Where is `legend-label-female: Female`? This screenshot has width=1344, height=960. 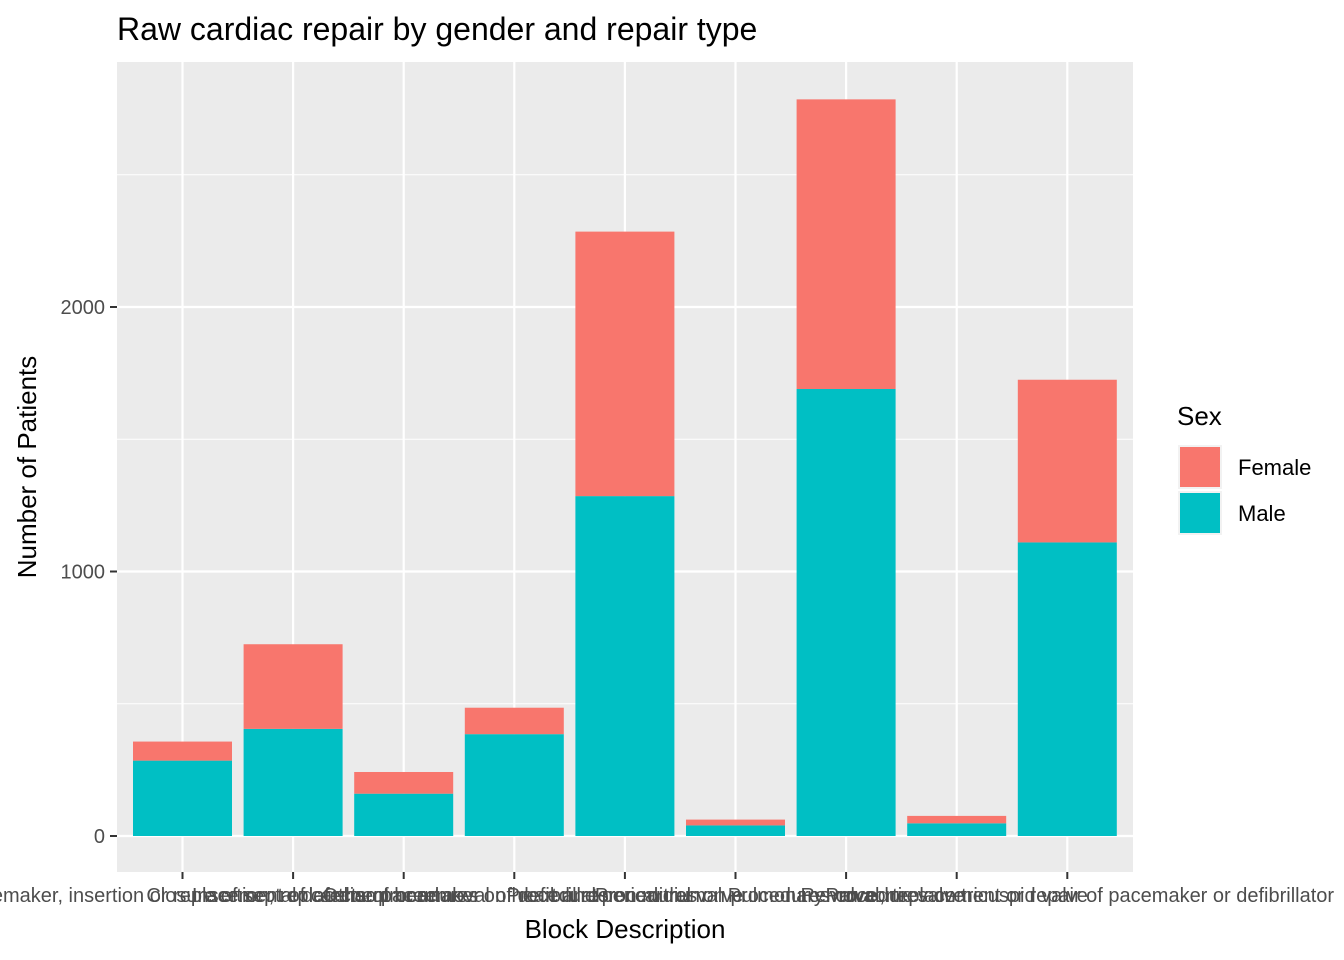 legend-label-female: Female is located at coordinates (1274, 467).